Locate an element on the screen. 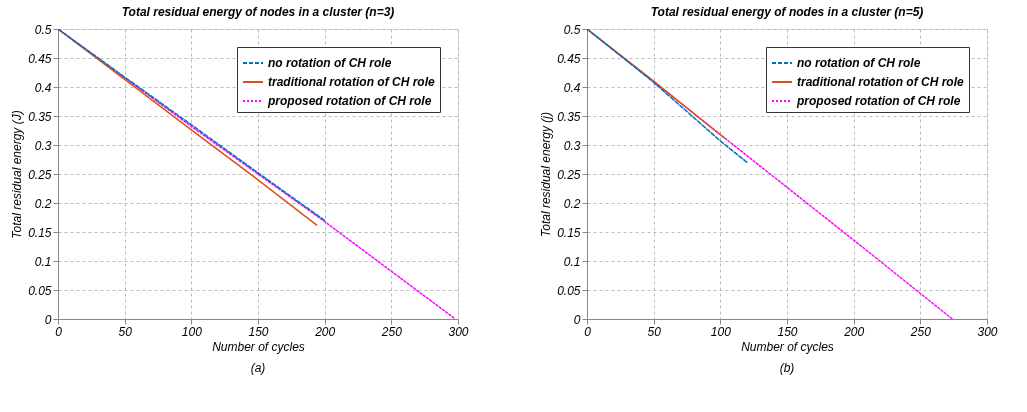 This screenshot has height=412, width=1027. y-axis-title: Total residual energy (J) is located at coordinates (17, 174).